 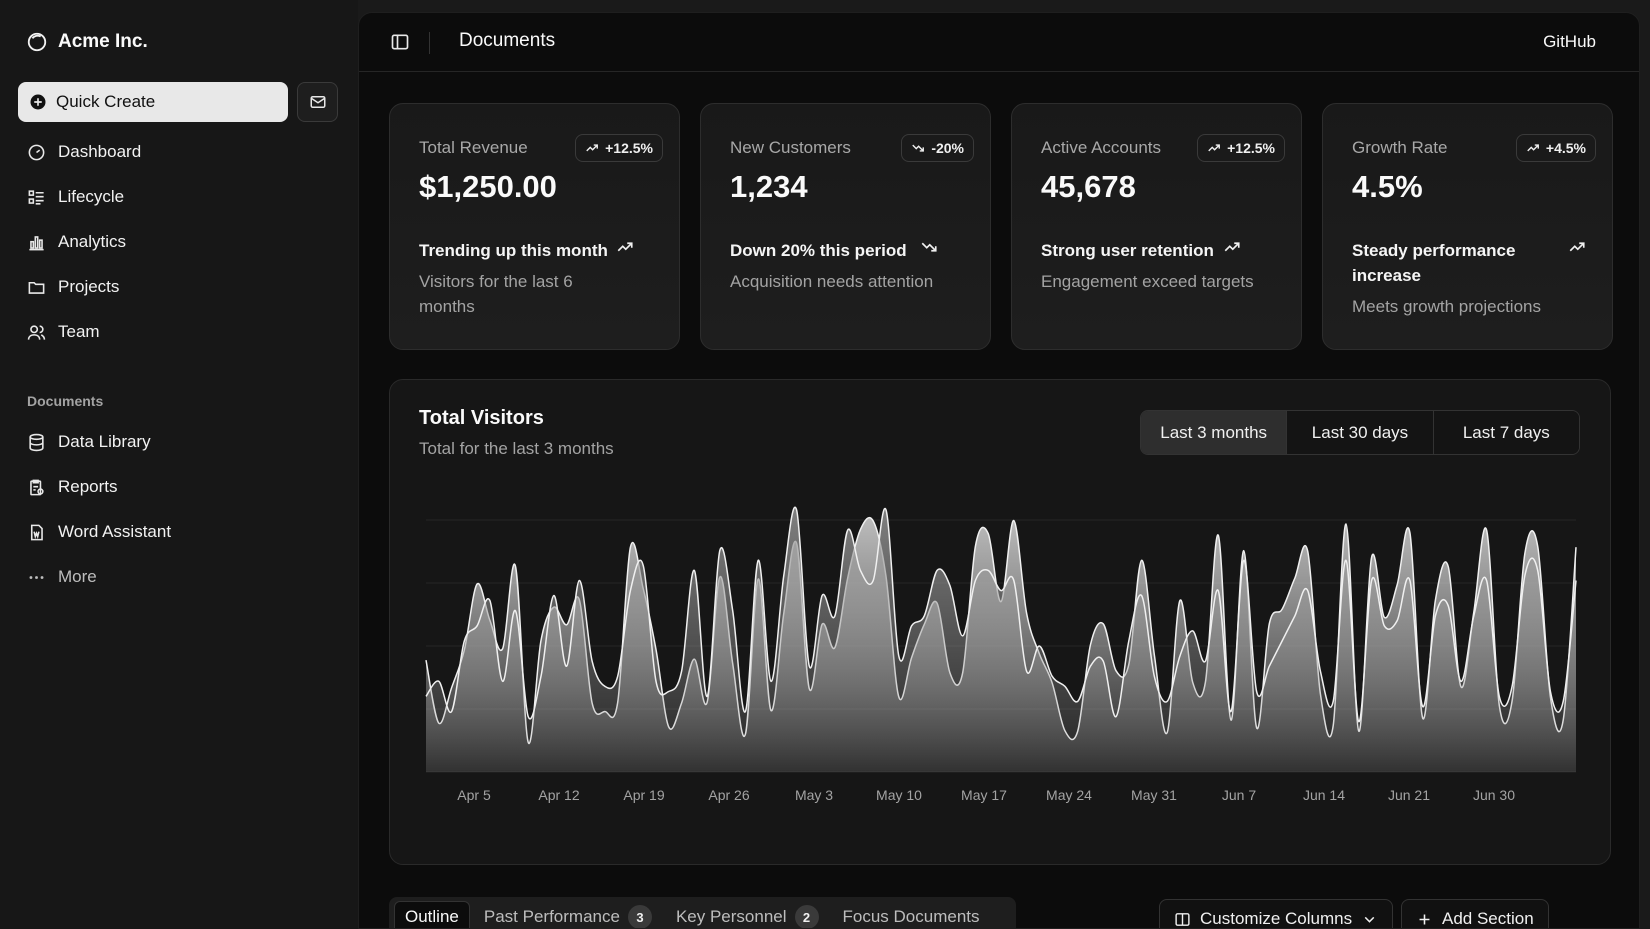 I want to click on badge-value: -20%, so click(x=947, y=148).